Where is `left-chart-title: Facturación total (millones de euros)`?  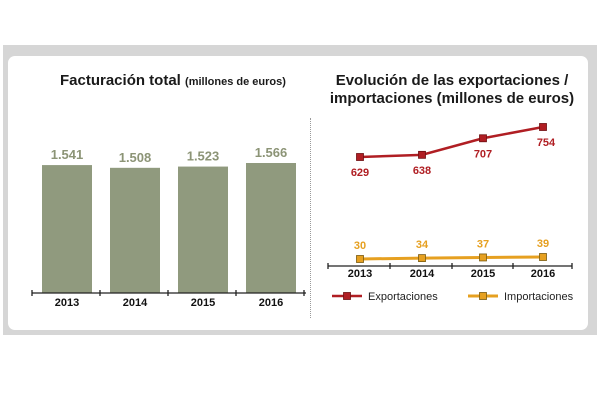
left-chart-title: Facturación total (millones de euros) is located at coordinates (173, 80).